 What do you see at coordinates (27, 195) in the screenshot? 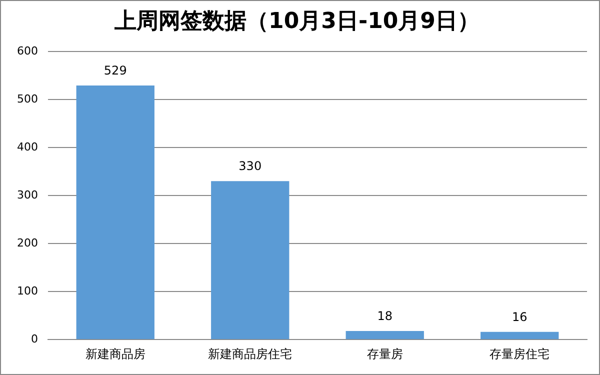
I see `y-tick-label: 300` at bounding box center [27, 195].